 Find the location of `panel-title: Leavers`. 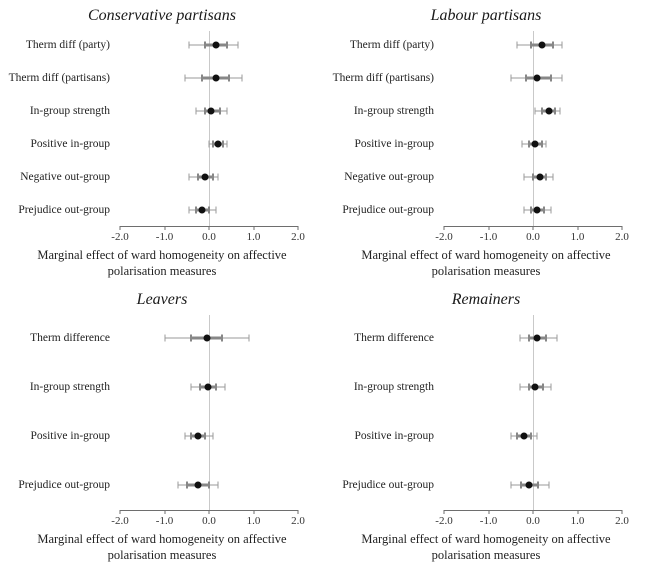

panel-title: Leavers is located at coordinates (162, 299).